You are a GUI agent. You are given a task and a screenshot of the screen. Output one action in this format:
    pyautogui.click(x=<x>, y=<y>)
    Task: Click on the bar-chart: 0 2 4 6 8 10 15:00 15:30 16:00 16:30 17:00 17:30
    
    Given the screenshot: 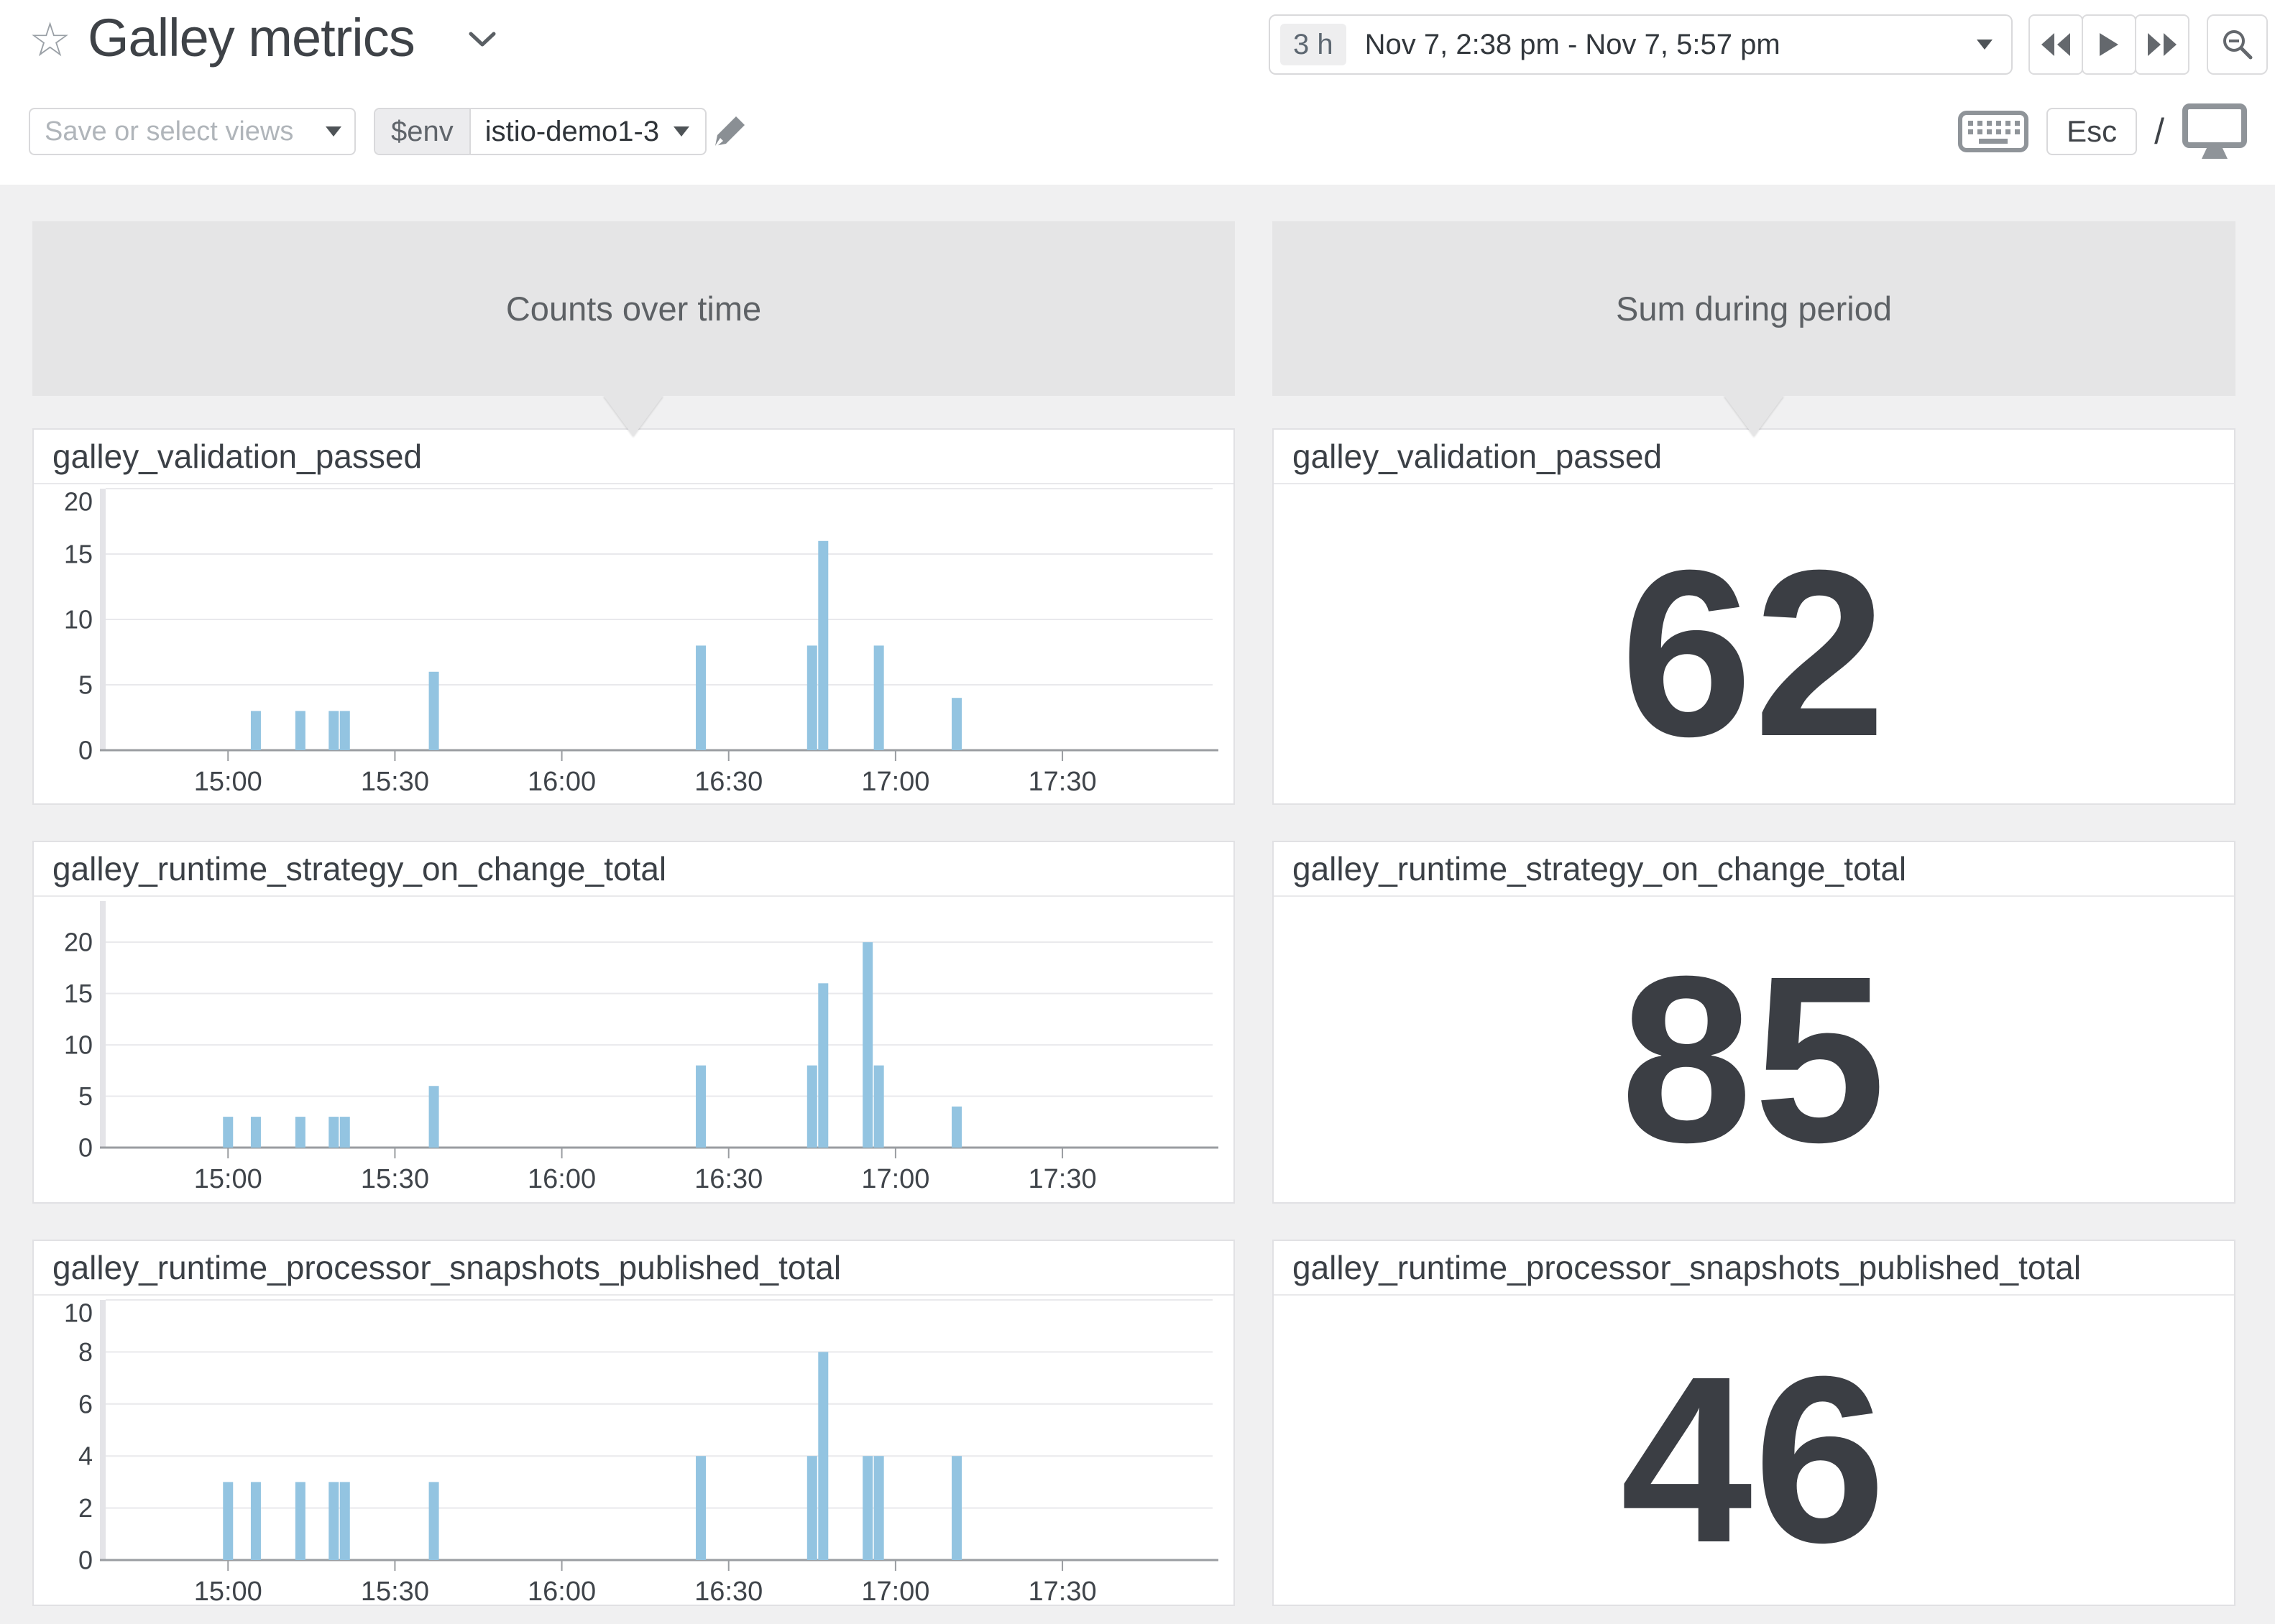 What is the action you would take?
    pyautogui.click(x=633, y=1449)
    